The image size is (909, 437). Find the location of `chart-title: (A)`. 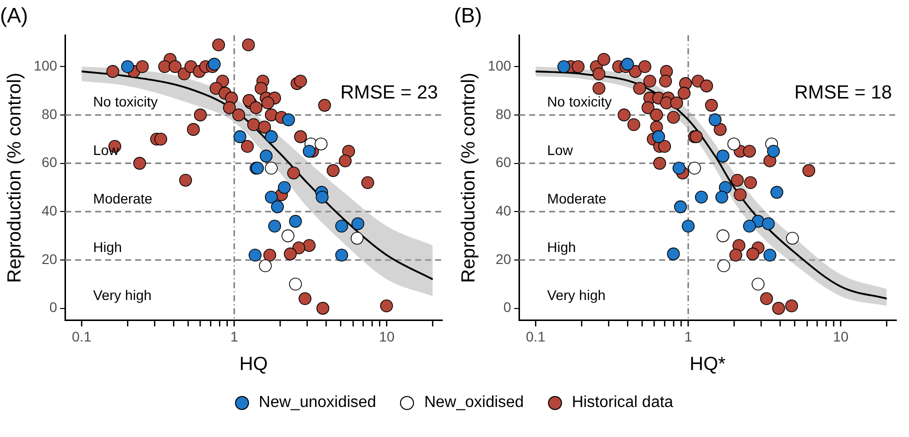

chart-title: (A) is located at coordinates (14, 16).